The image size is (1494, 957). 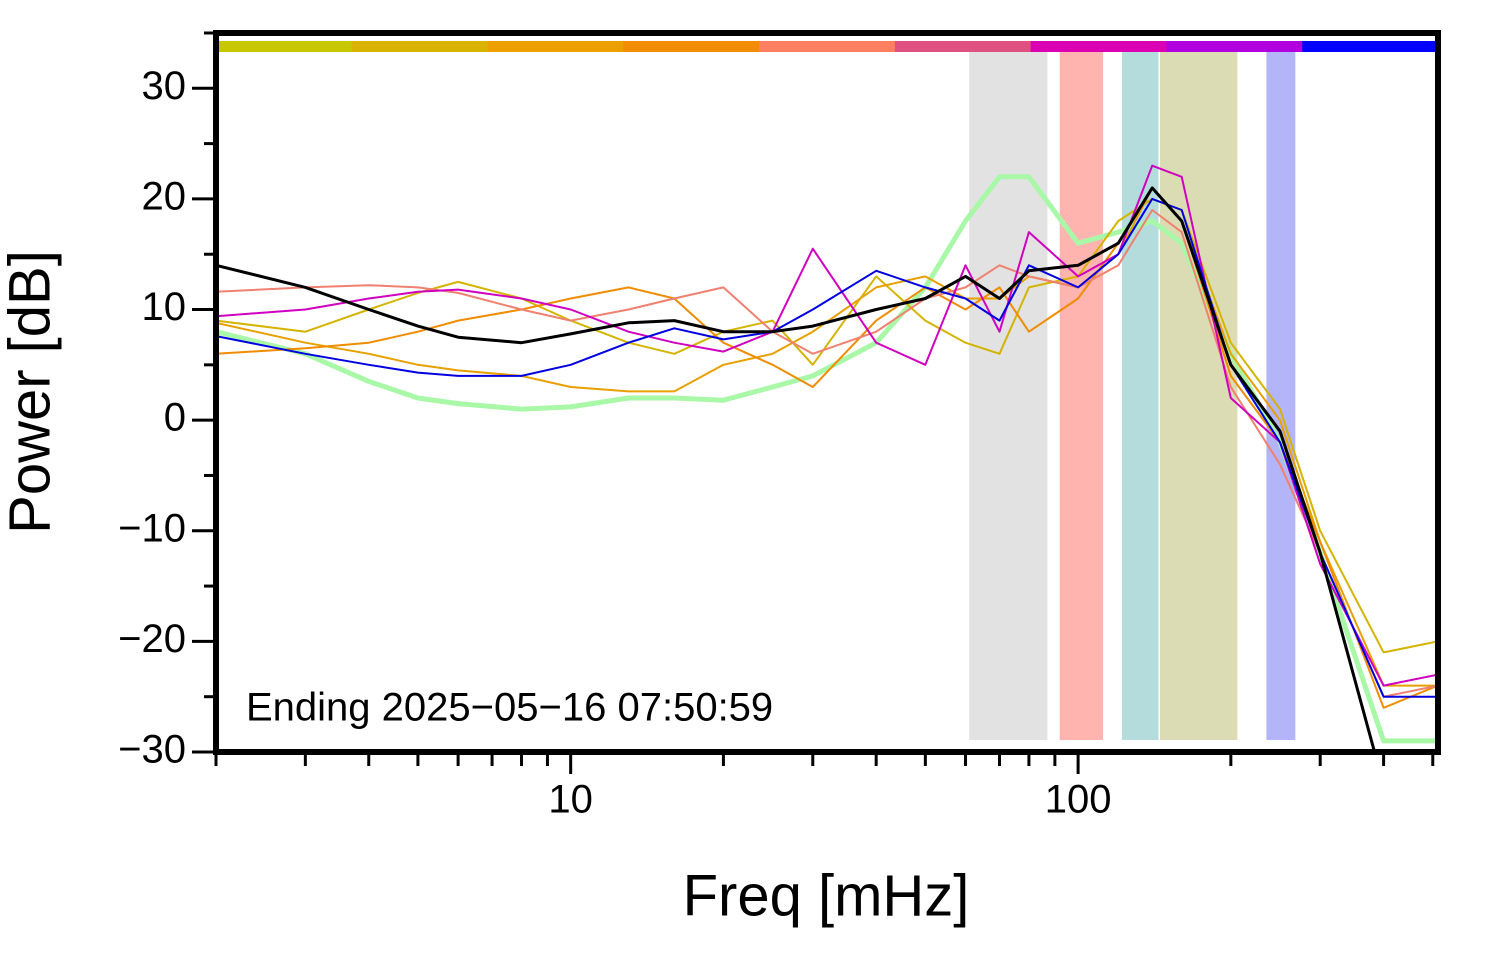 What do you see at coordinates (152, 750) in the screenshot?
I see `y-tick-label: −30` at bounding box center [152, 750].